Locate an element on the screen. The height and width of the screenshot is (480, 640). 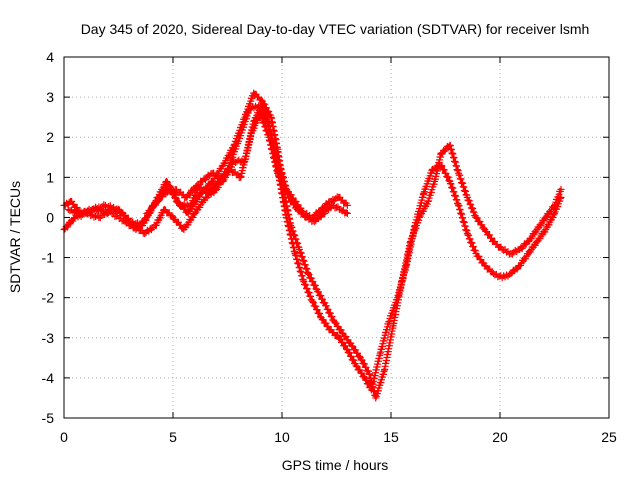
x-tick-label: 5 is located at coordinates (173, 437).